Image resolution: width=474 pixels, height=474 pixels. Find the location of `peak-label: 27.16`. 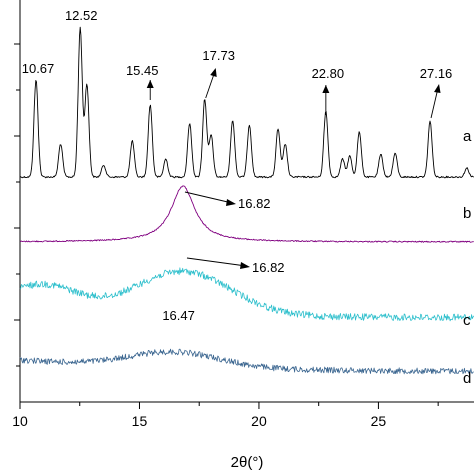

peak-label: 27.16 is located at coordinates (436, 73).